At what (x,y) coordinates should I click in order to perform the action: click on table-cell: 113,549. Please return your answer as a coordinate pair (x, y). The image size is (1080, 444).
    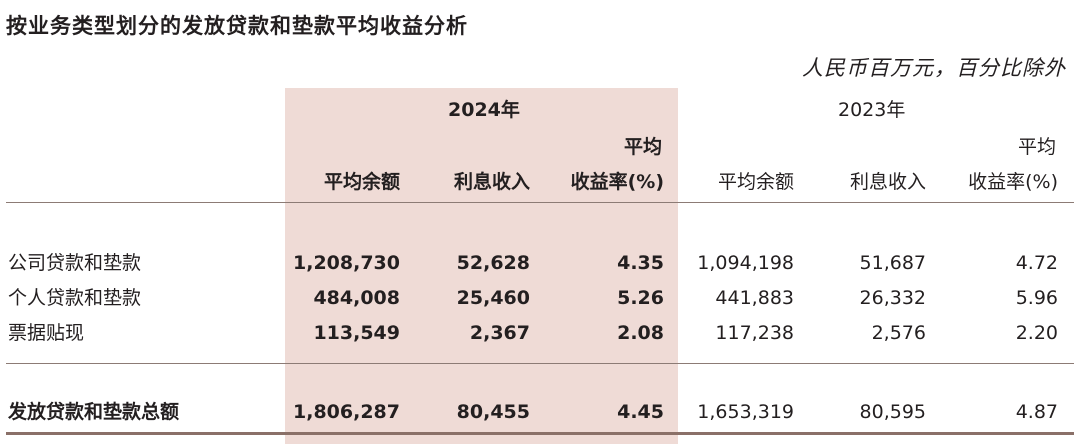
    Looking at the image, I should click on (356, 333).